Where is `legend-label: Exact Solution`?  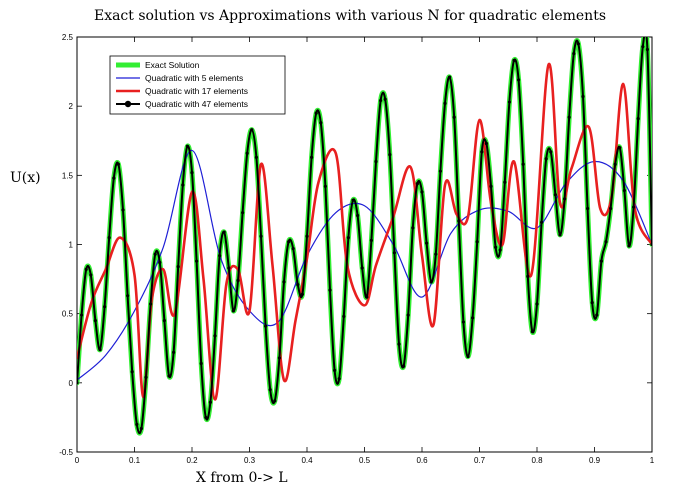 legend-label: Exact Solution is located at coordinates (172, 65).